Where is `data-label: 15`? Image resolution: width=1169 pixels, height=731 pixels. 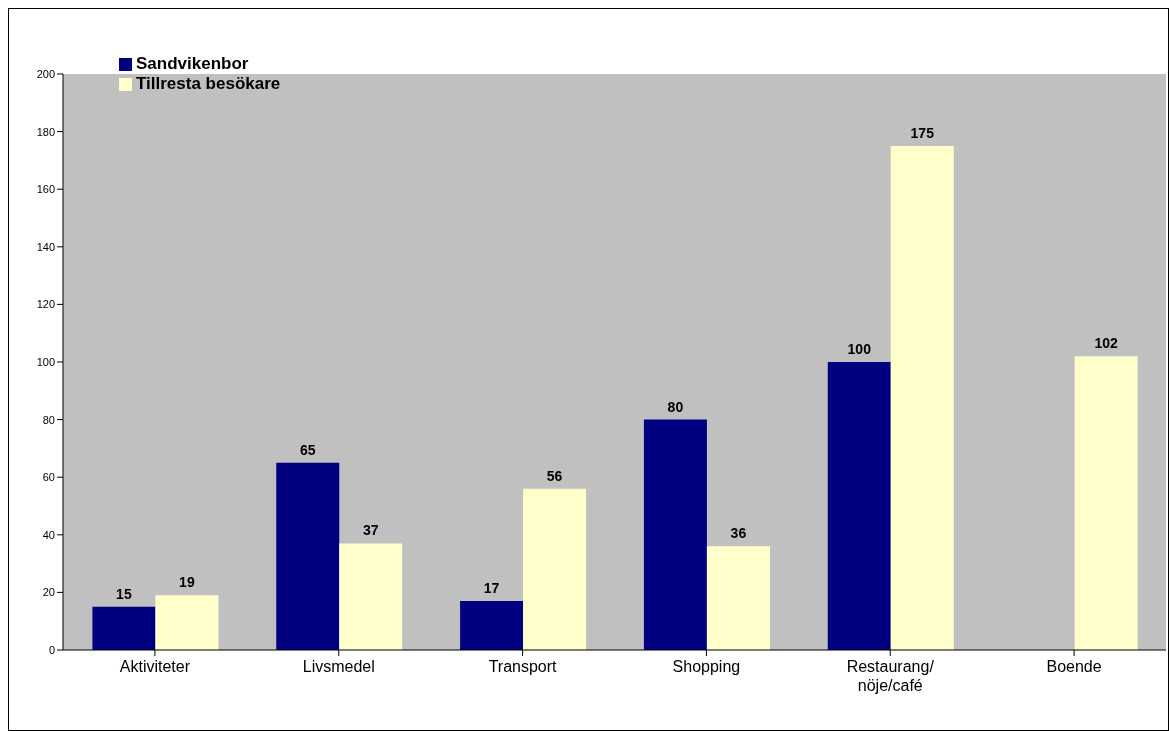 data-label: 15 is located at coordinates (124, 593).